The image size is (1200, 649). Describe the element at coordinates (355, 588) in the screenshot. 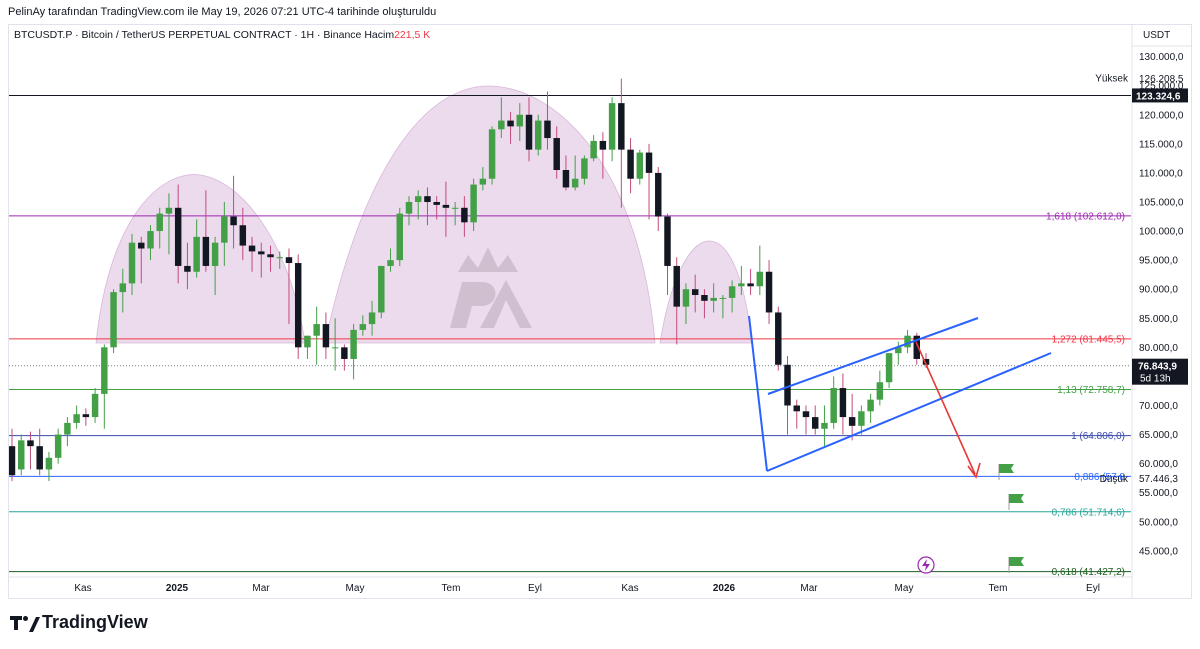

I see `time-tick-label: May` at that location.